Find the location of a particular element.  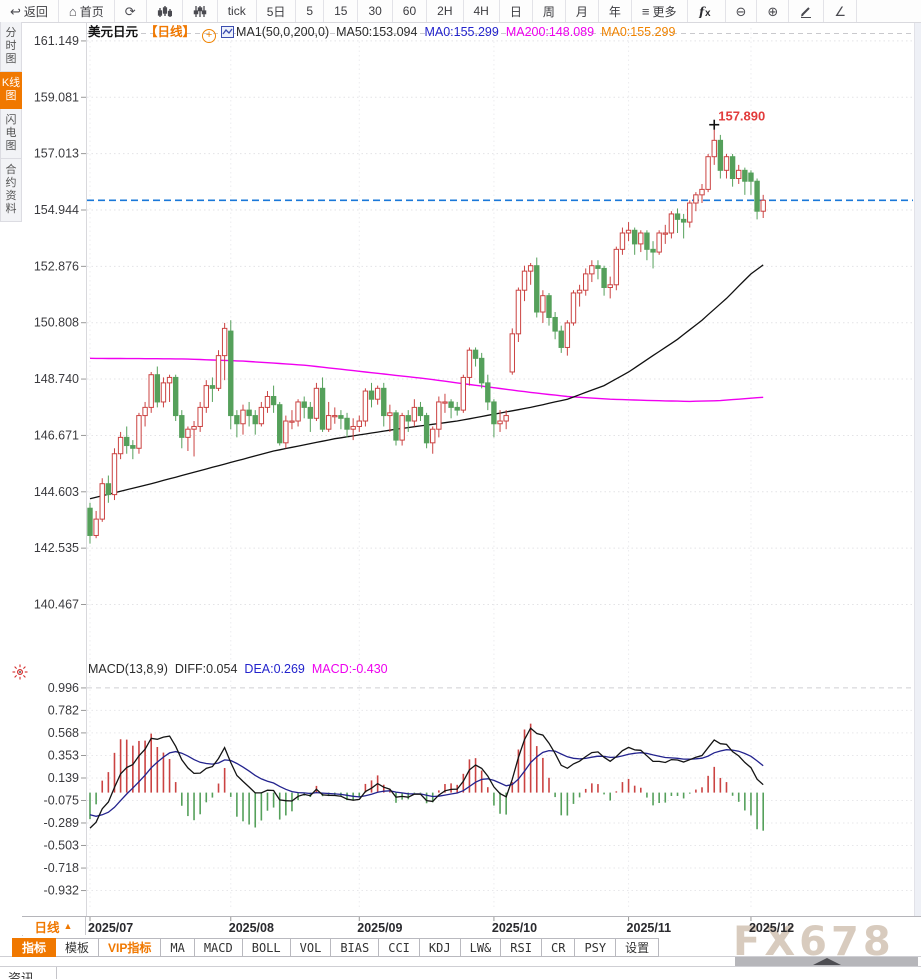

back-label: 返回 is located at coordinates (35, 11).